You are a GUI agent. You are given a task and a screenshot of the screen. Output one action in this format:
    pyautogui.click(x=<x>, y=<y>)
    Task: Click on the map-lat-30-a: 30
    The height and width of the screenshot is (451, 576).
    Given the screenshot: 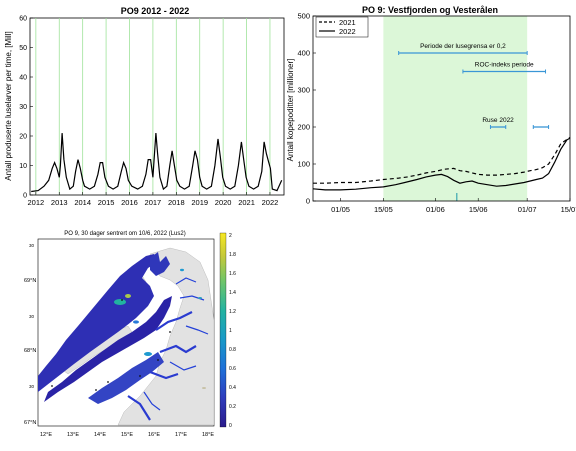 What is the action you would take?
    pyautogui.click(x=32, y=316)
    